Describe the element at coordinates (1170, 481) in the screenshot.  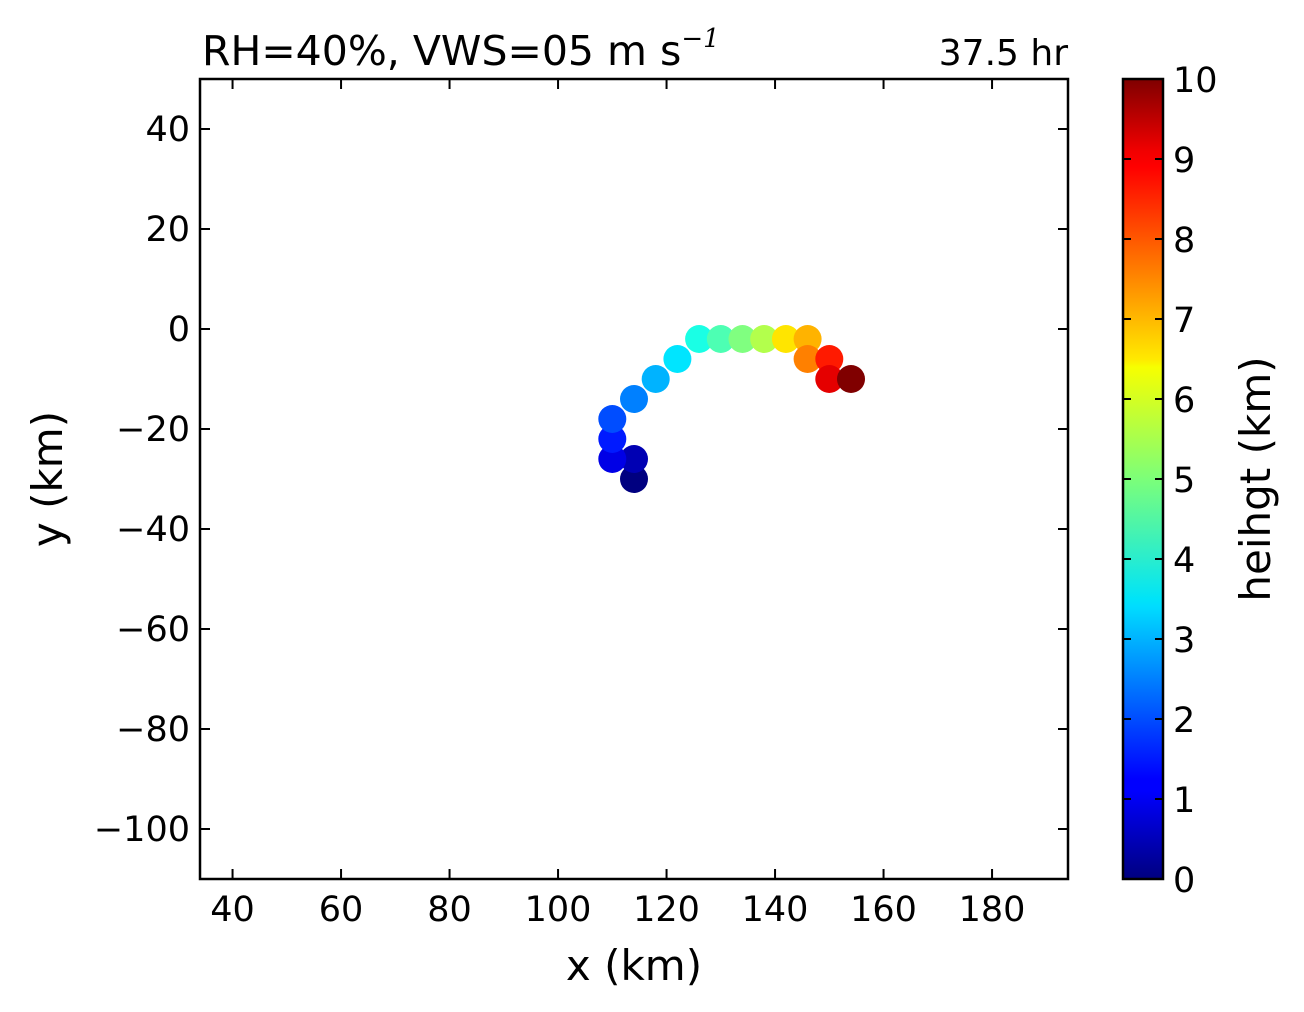
I see `colorbar-ticks: 0 1 2 3 4 5 6 7 8 9 10` at that location.